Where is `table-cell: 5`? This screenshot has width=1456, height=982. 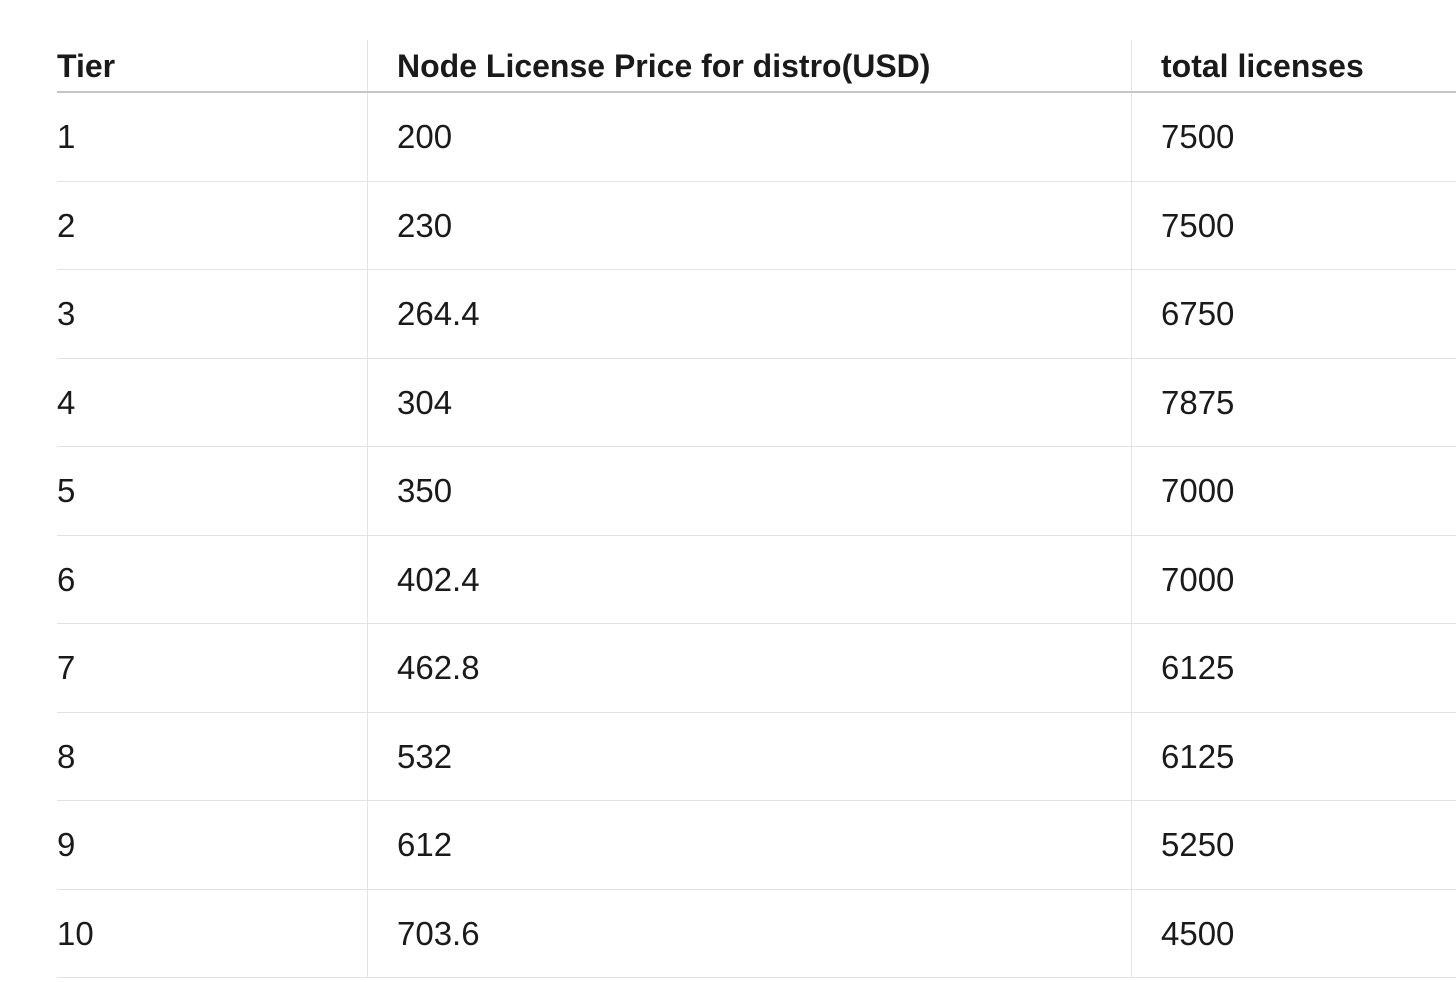 table-cell: 5 is located at coordinates (212, 491).